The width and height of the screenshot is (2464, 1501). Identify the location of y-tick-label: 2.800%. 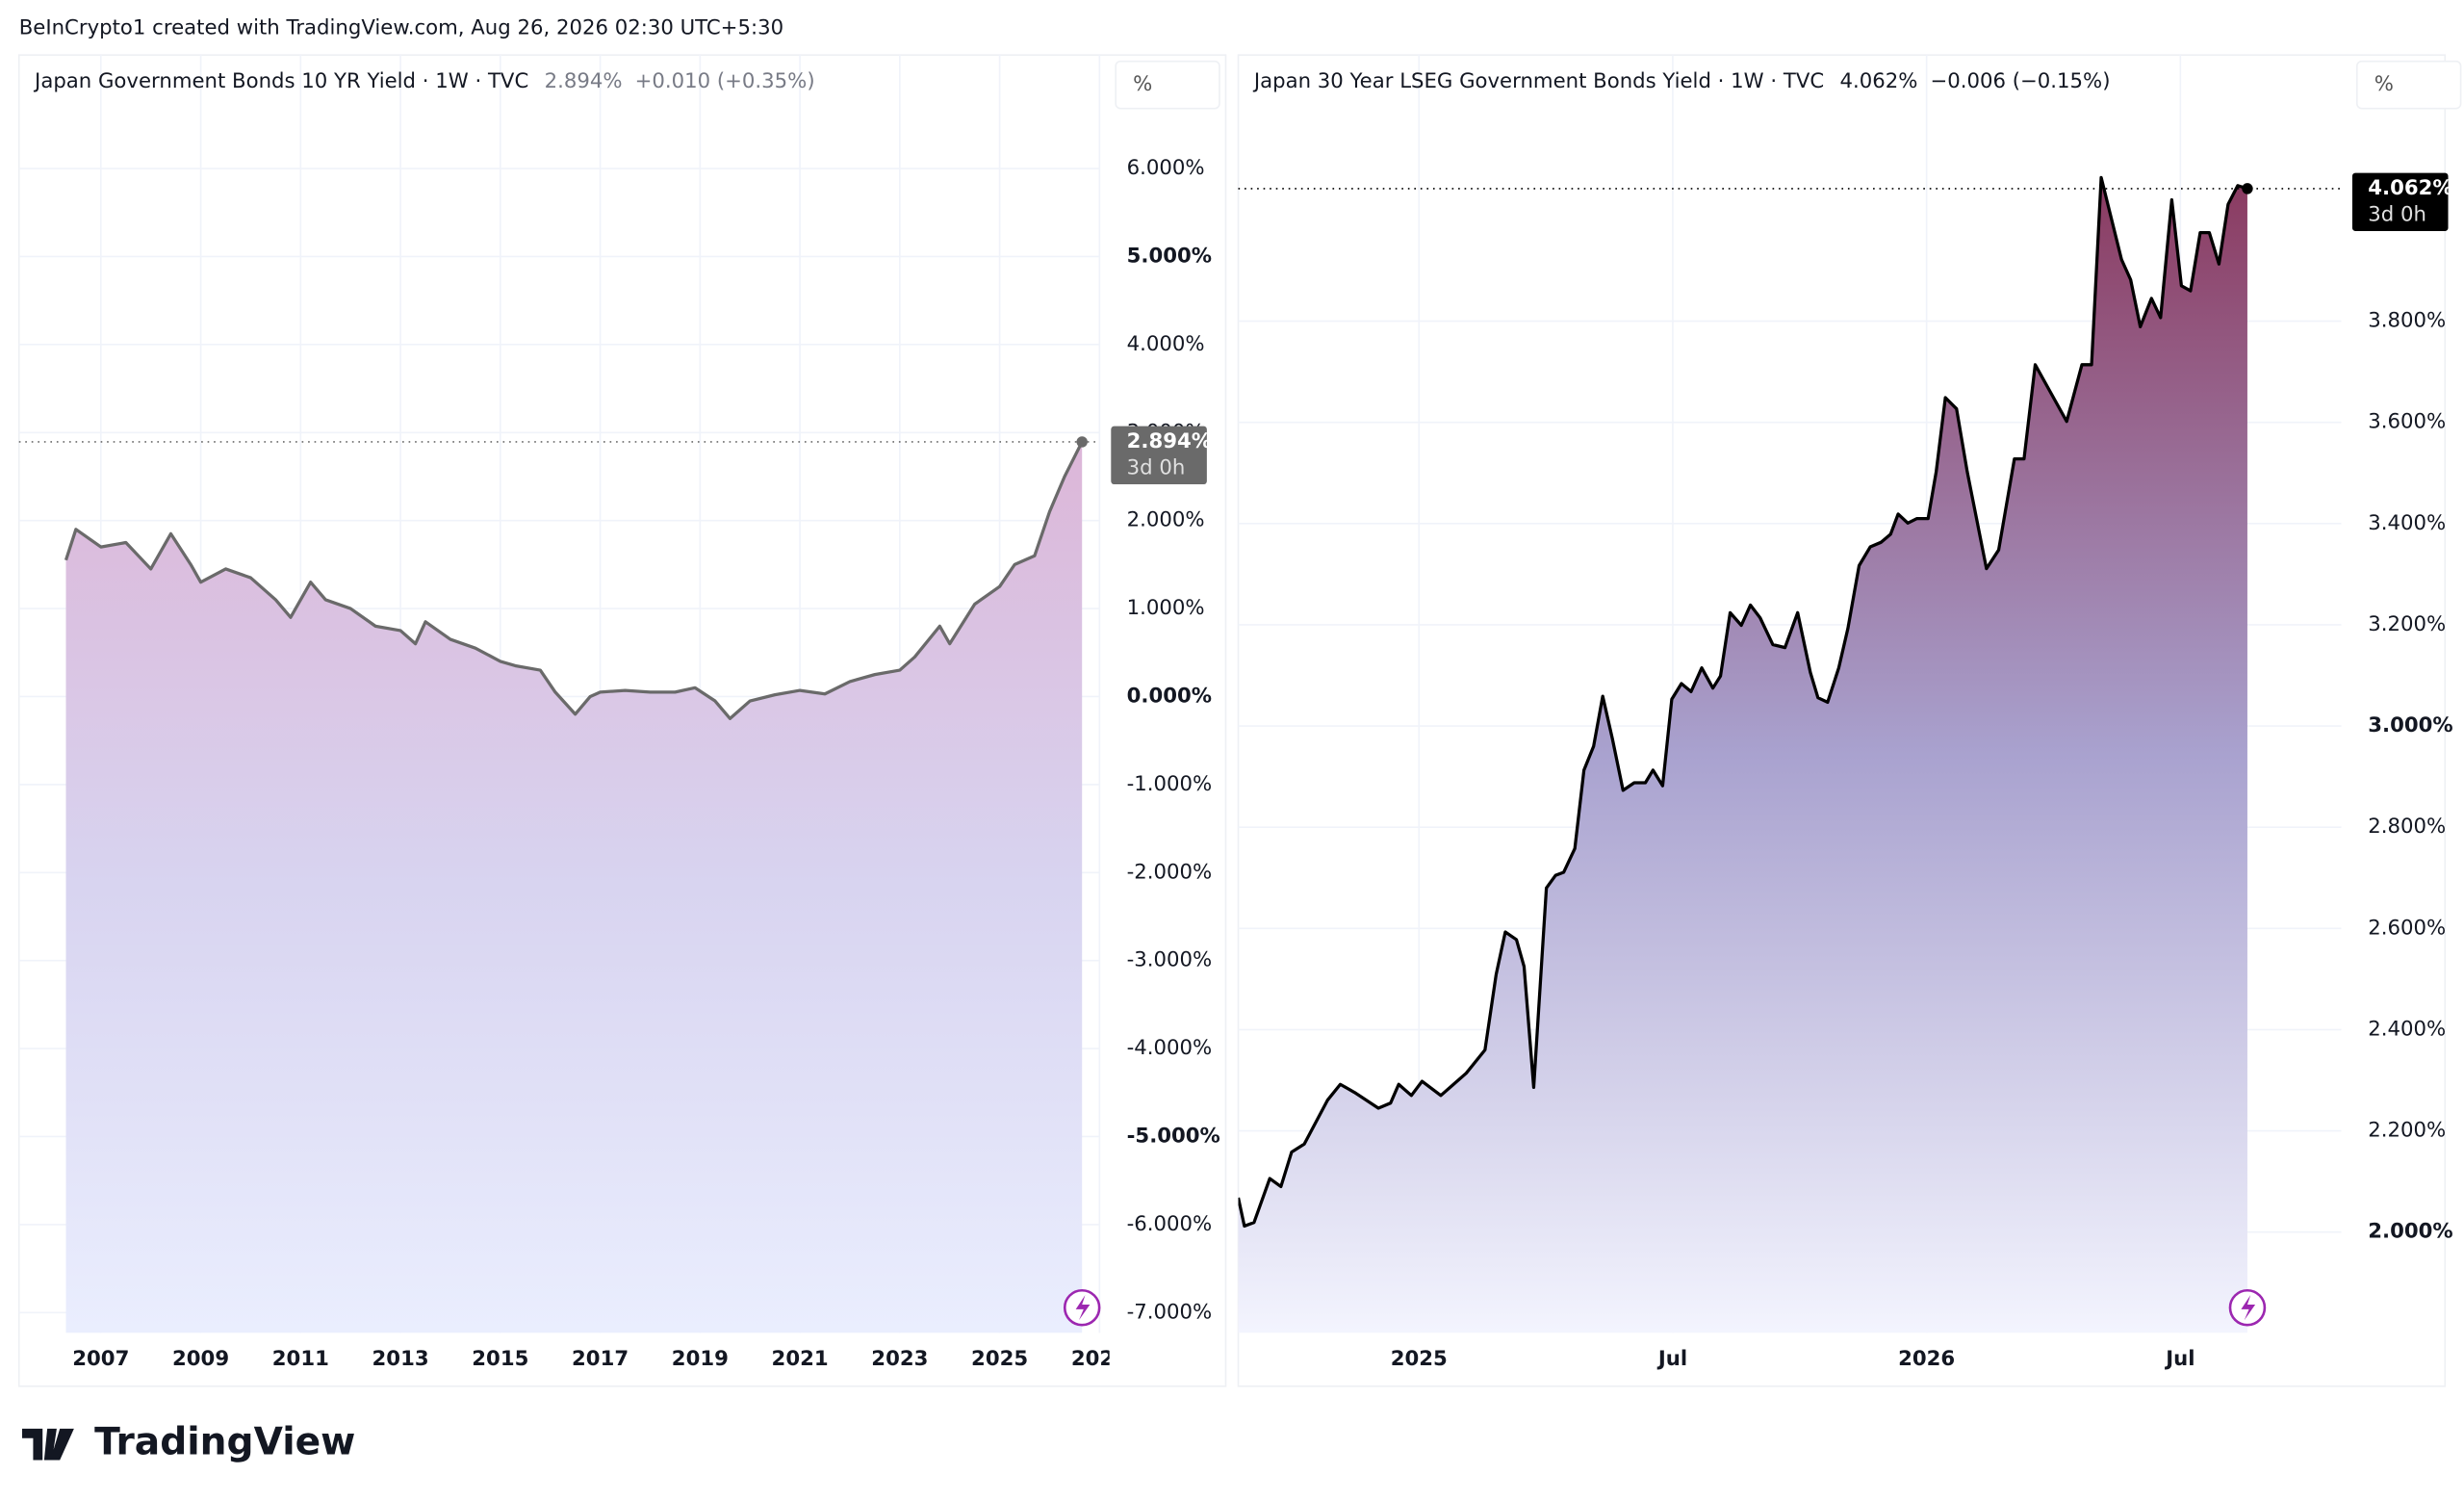
(2407, 827).